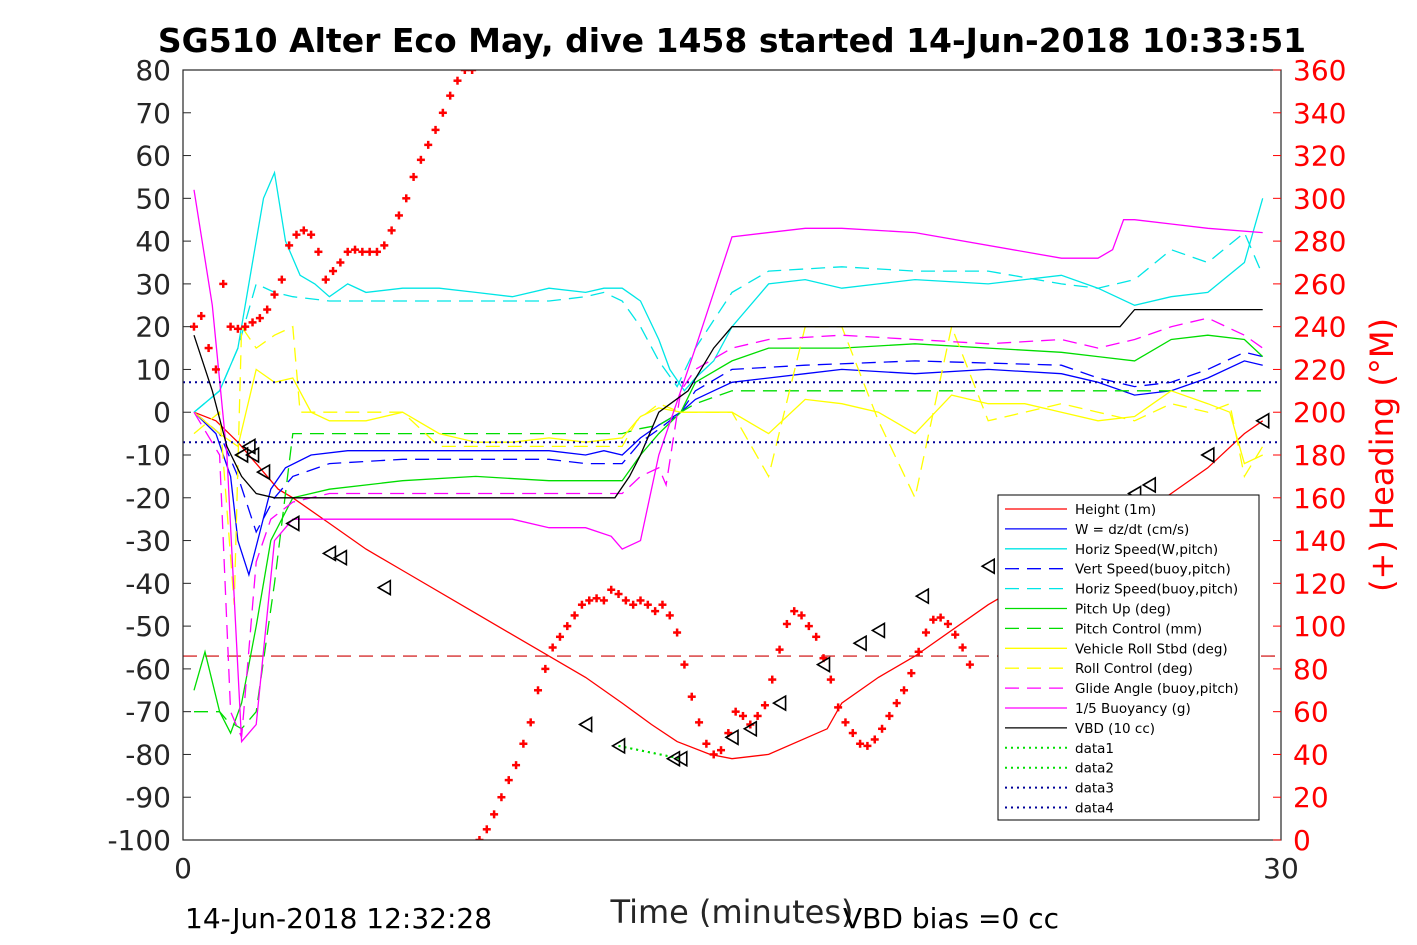 This screenshot has height=945, width=1417. What do you see at coordinates (148, 583) in the screenshot?
I see `y-tick-label: -40` at bounding box center [148, 583].